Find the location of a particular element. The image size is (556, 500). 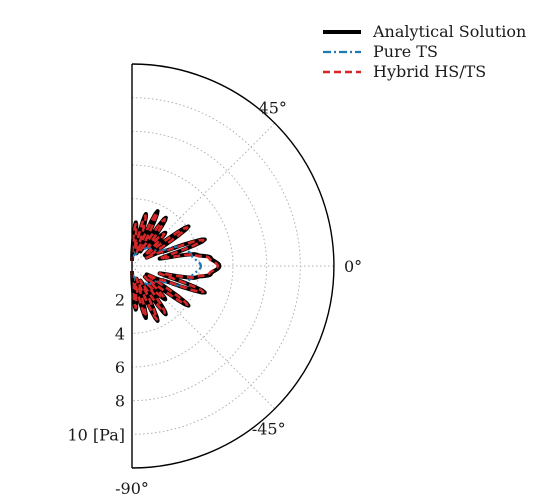

radial-tick-label: 6 is located at coordinates (120, 367).